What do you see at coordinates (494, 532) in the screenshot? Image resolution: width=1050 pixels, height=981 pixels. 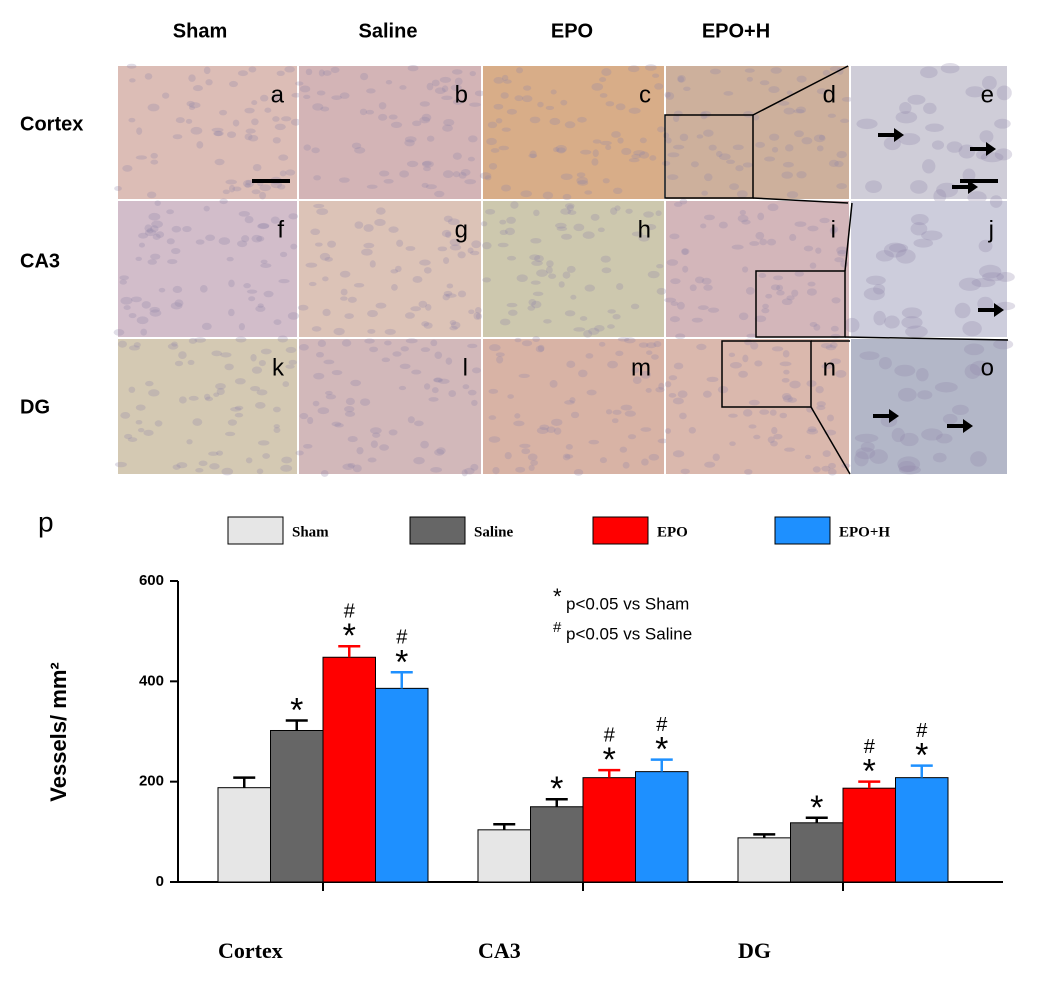 I see `legend-label: Saline` at bounding box center [494, 532].